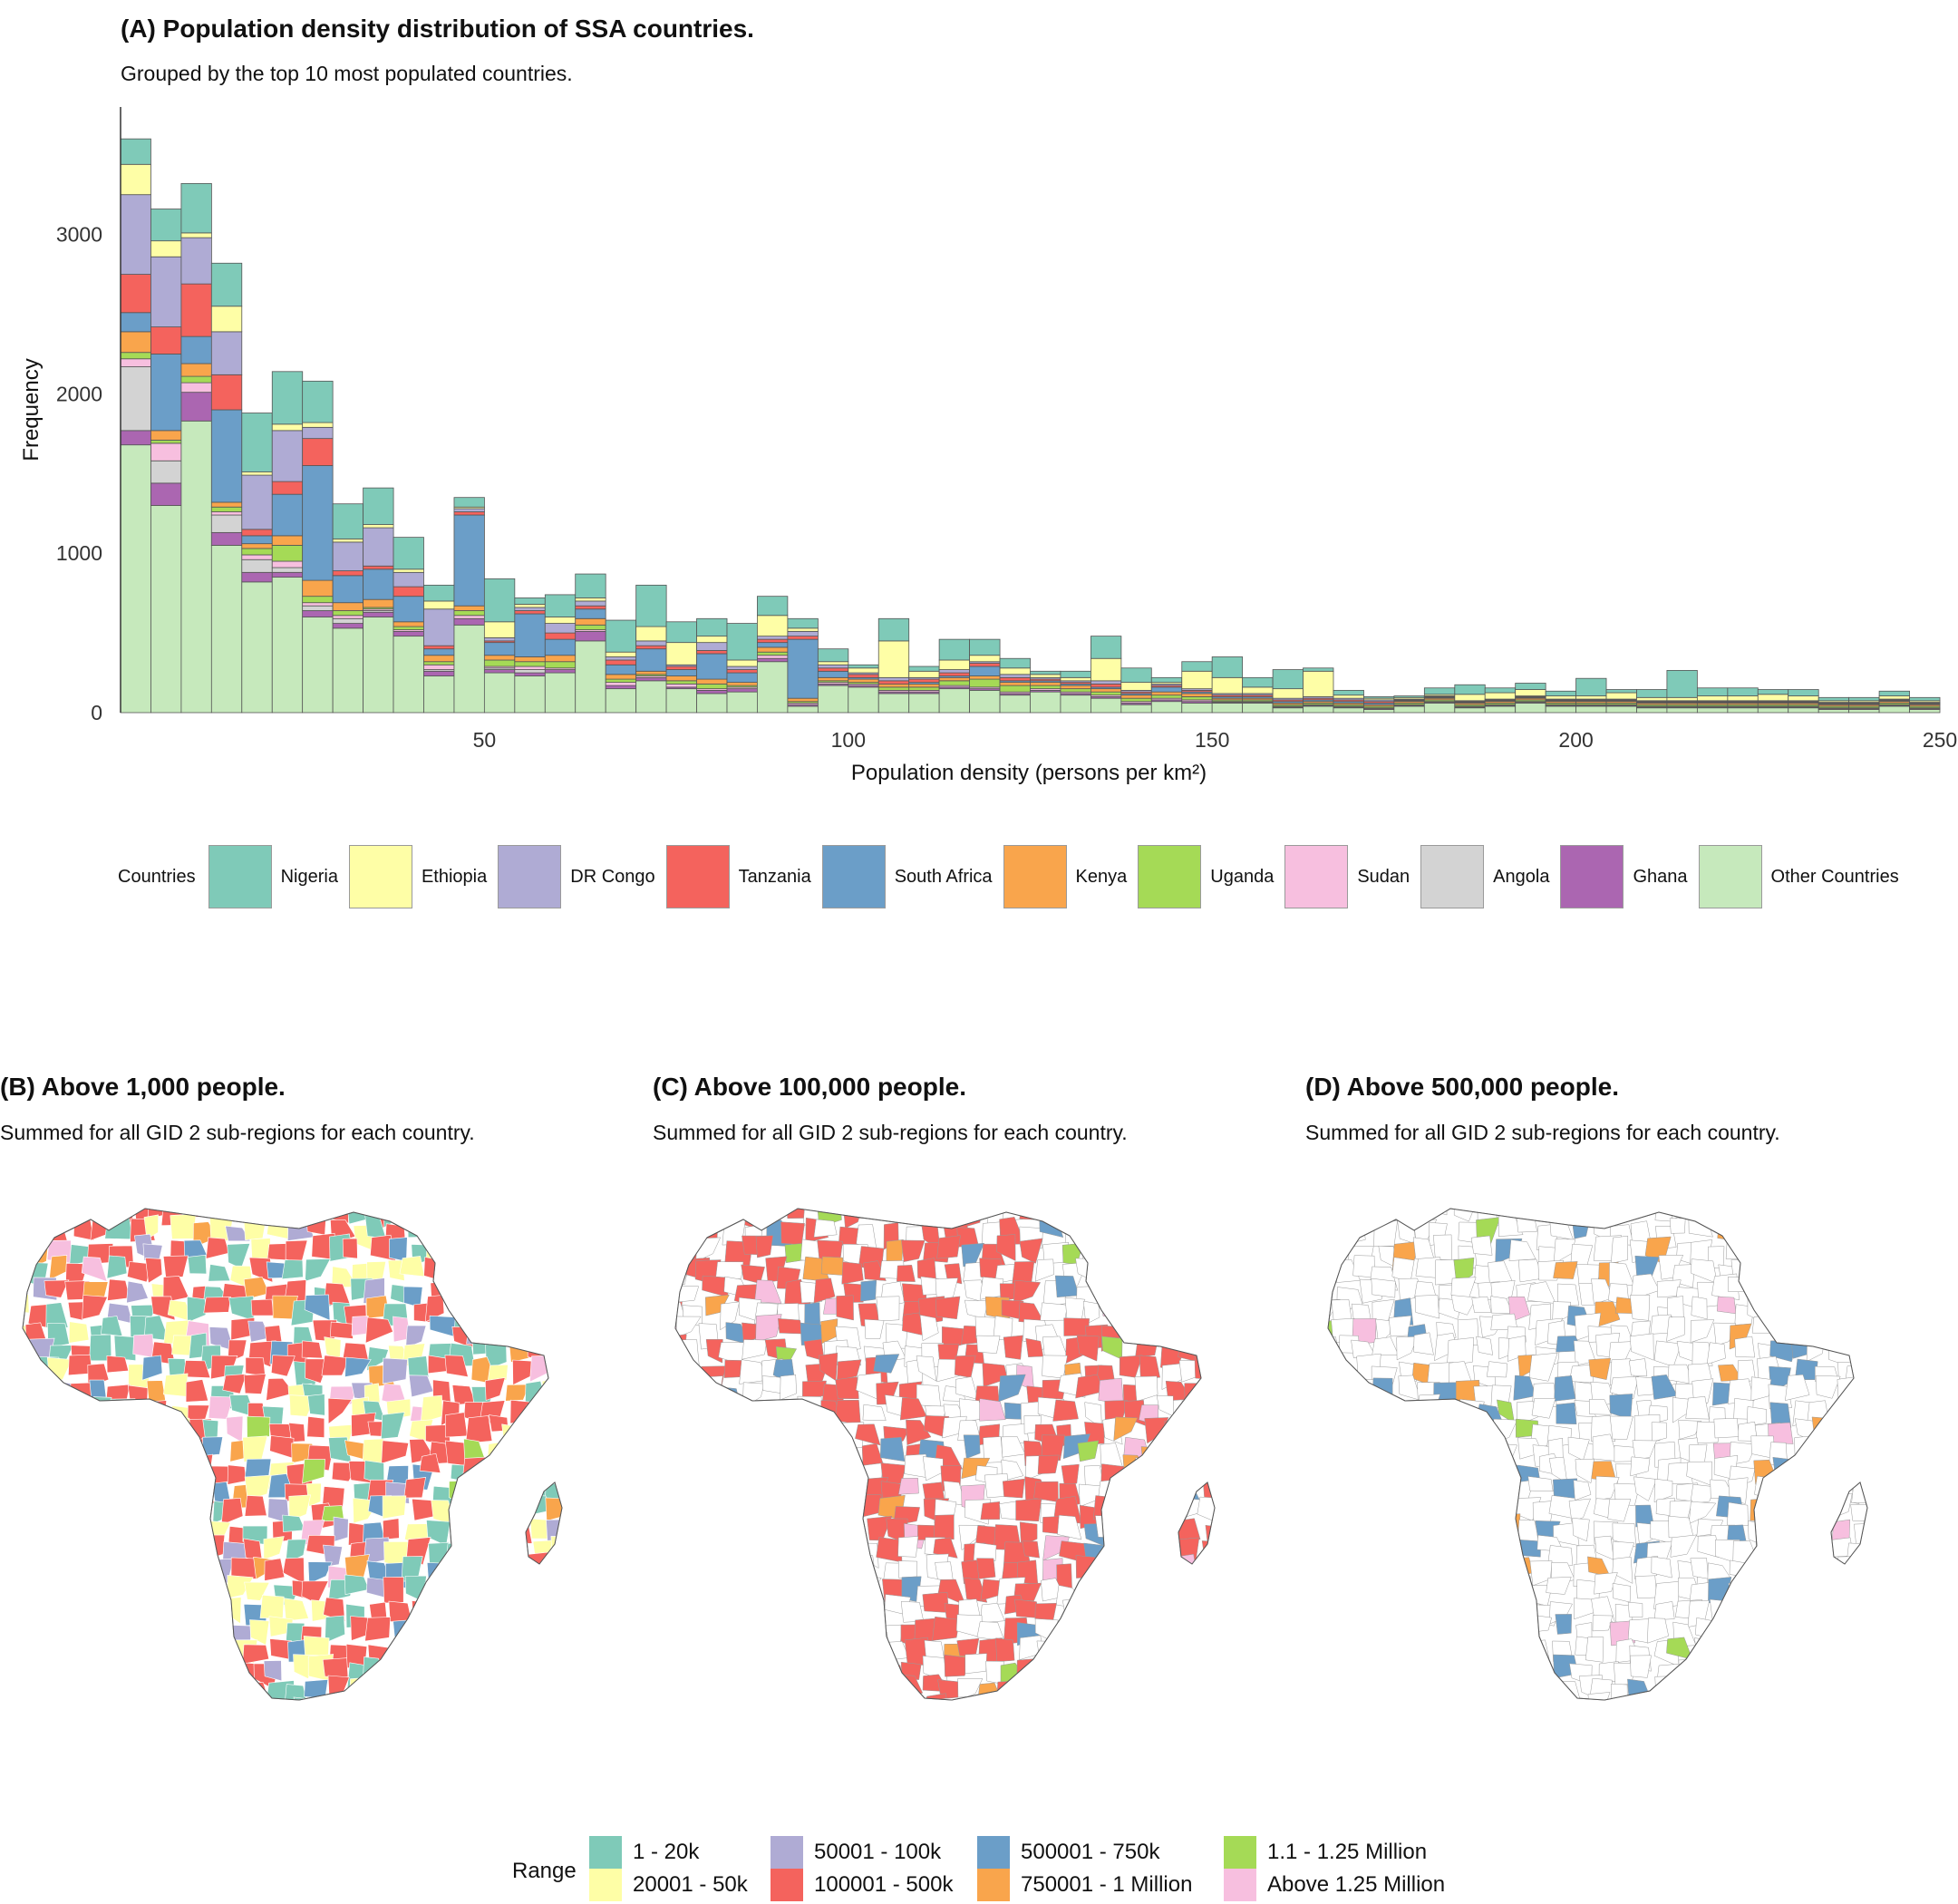  What do you see at coordinates (1325, 1852) in the screenshot?
I see `range-item-1-1-1-25-million: 1.1 - 1.25 Million` at bounding box center [1325, 1852].